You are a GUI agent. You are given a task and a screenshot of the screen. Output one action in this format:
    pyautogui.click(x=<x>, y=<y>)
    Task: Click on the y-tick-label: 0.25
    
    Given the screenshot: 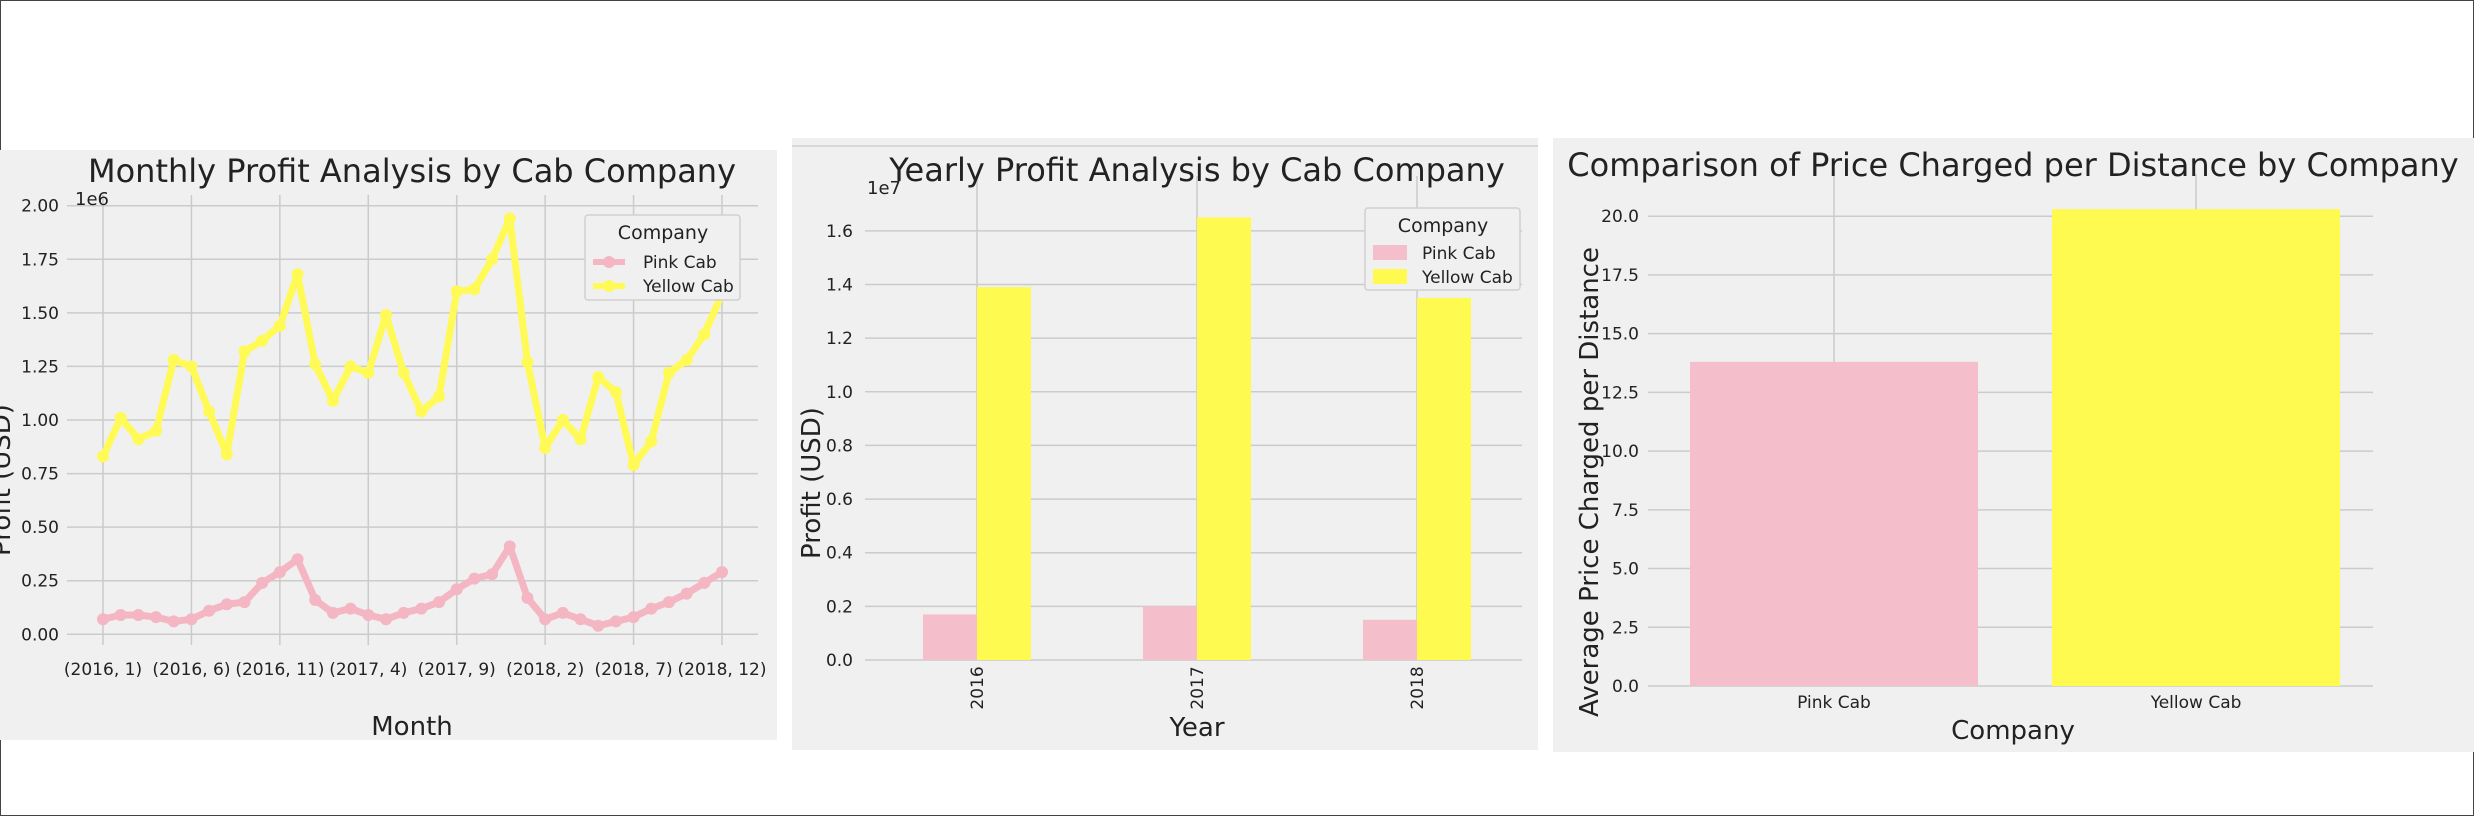 What is the action you would take?
    pyautogui.click(x=40, y=582)
    